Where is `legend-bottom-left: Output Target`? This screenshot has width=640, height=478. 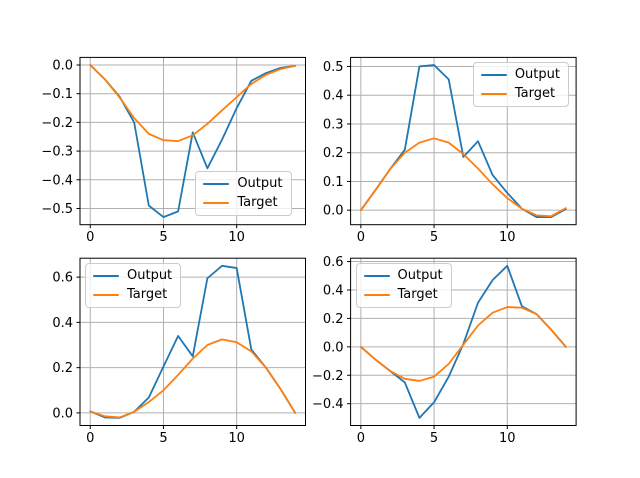 legend-bottom-left: Output Target is located at coordinates (133, 285).